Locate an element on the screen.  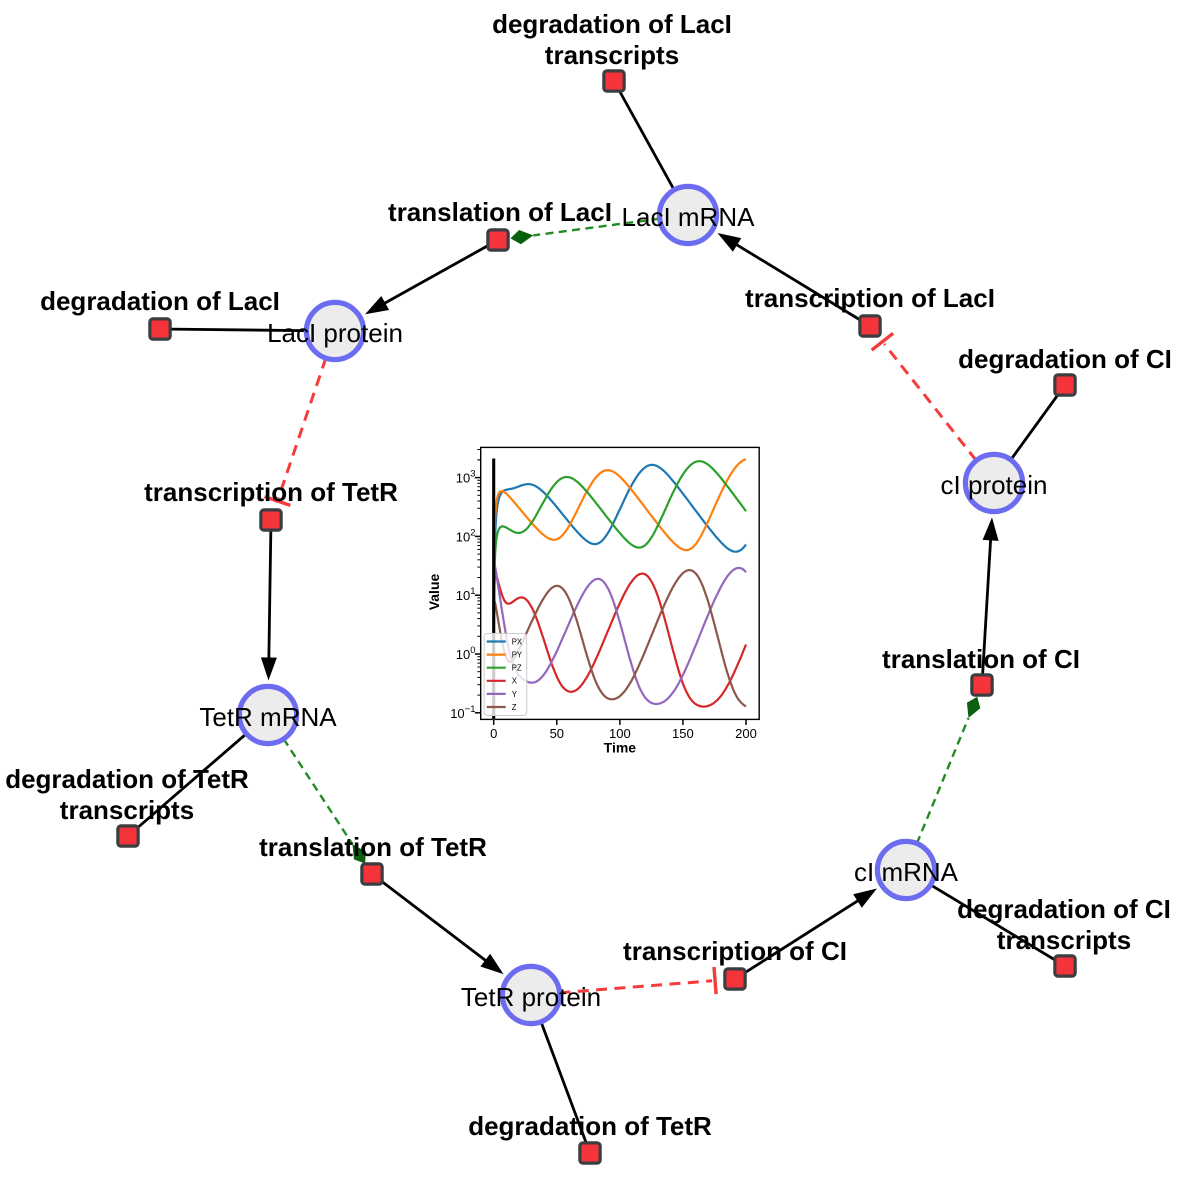
svg-text: Y is located at coordinates (515, 694).